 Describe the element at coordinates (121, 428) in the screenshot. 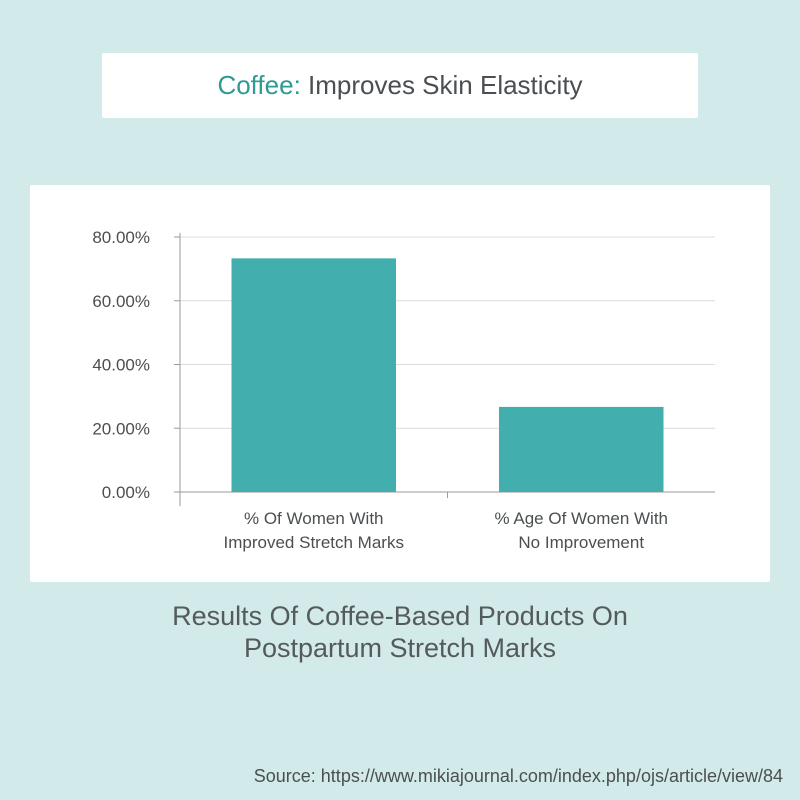

I see `y-tick-label: 20.00%` at that location.